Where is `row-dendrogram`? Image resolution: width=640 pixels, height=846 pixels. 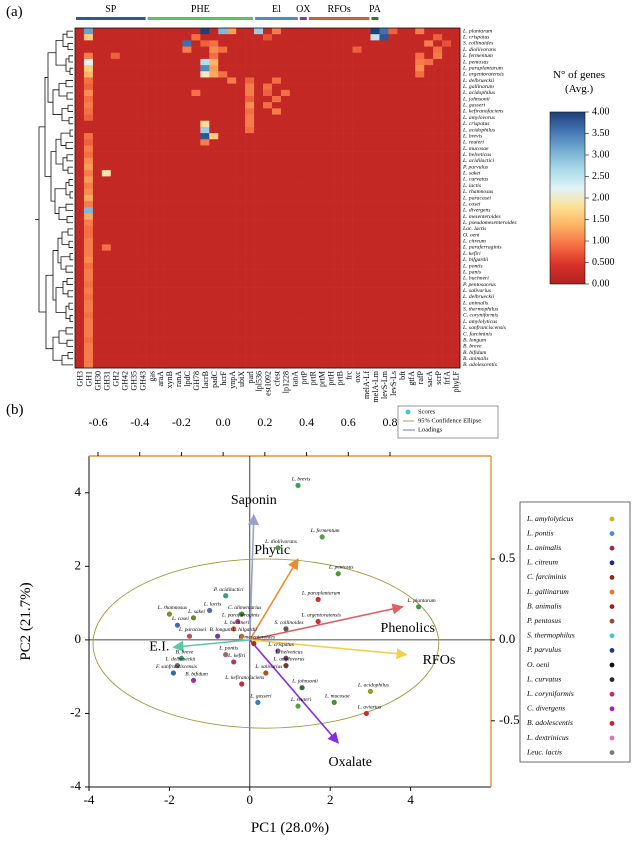
row-dendrogram is located at coordinates (54, 198).